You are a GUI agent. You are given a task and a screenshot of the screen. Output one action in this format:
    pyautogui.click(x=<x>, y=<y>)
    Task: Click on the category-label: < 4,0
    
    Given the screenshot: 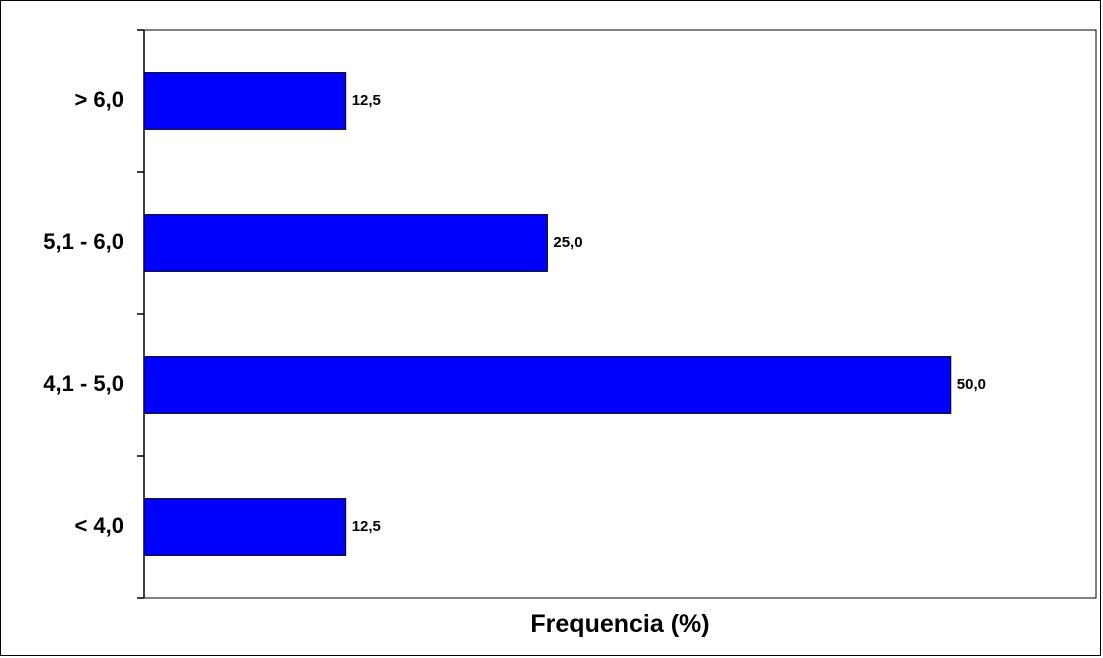 What is the action you would take?
    pyautogui.click(x=99, y=525)
    